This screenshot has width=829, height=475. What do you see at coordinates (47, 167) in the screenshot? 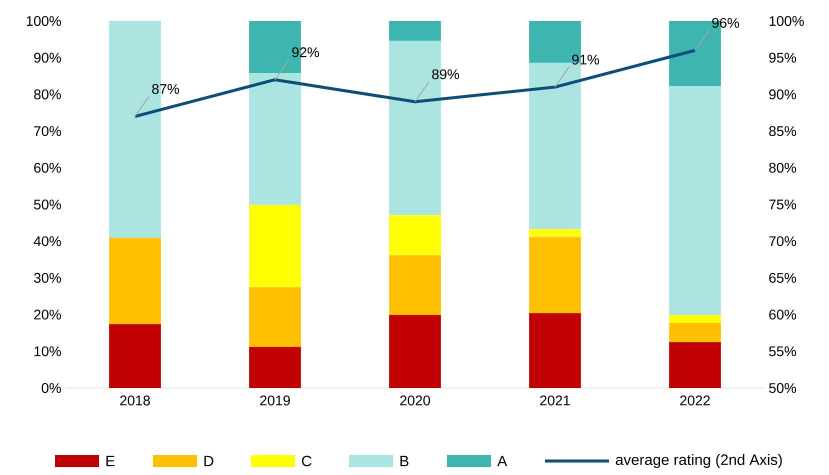
I see `y-tick-label: 60%` at bounding box center [47, 167].